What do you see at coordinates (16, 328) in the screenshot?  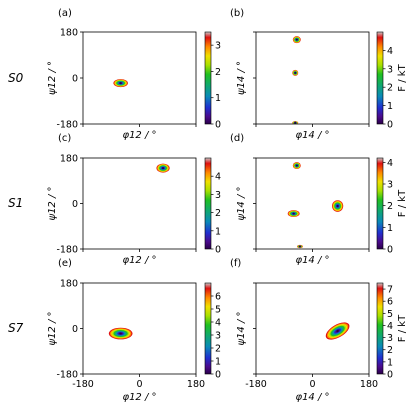 I see `row-label-s7: S7` at bounding box center [16, 328].